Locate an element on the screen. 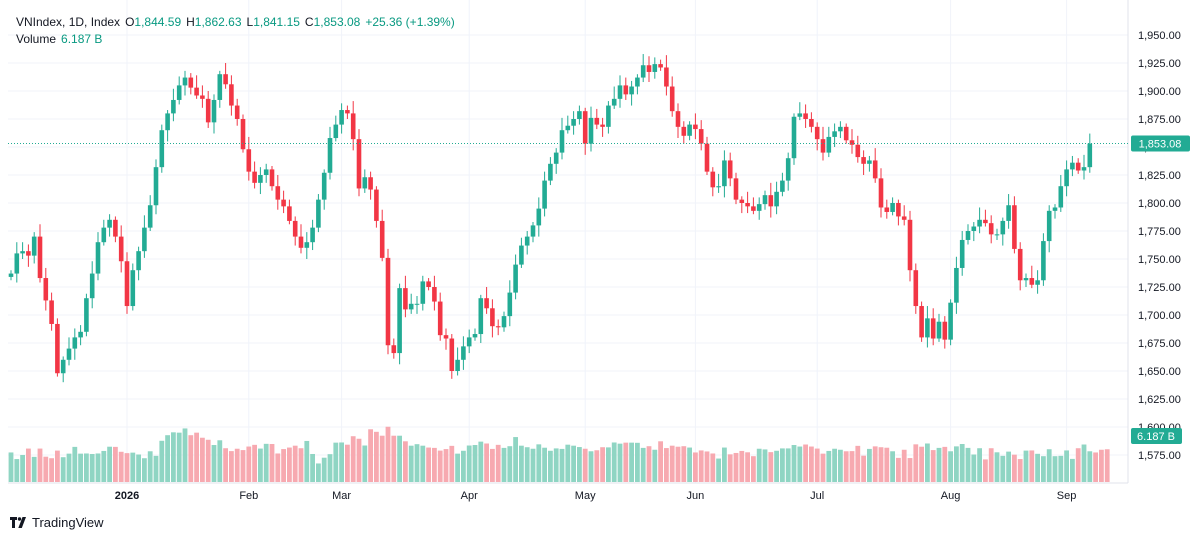 This screenshot has width=1200, height=544. last-volume-label: 6.187 B is located at coordinates (1156, 437).